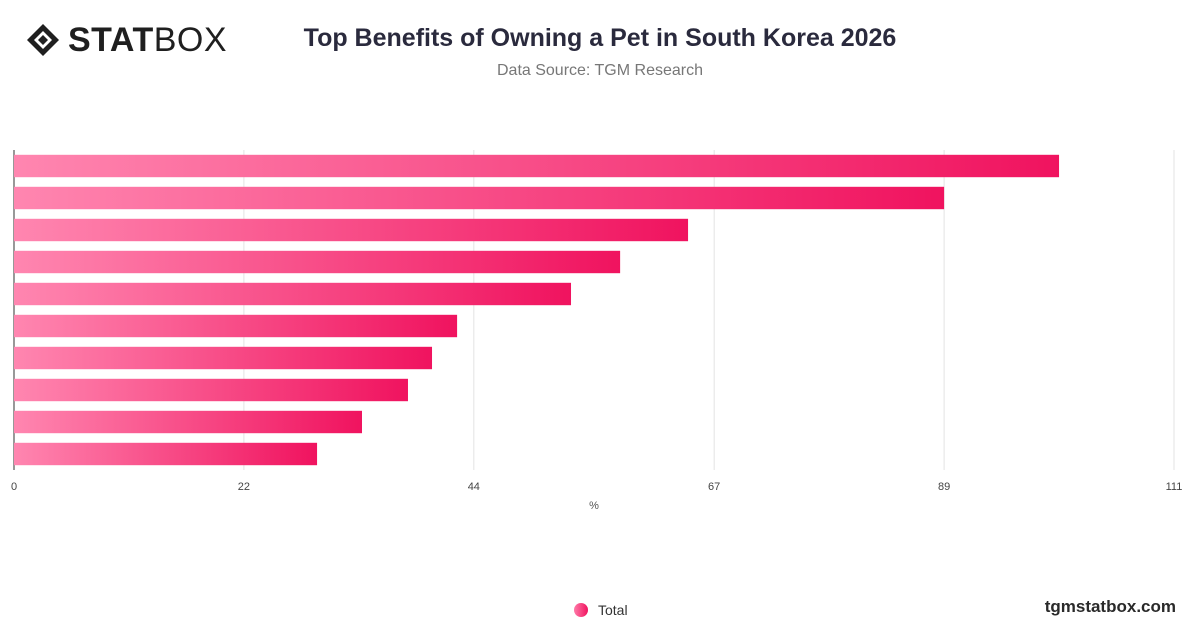 This screenshot has width=1200, height=628. Describe the element at coordinates (944, 487) in the screenshot. I see `x-tick-label: 89` at that location.